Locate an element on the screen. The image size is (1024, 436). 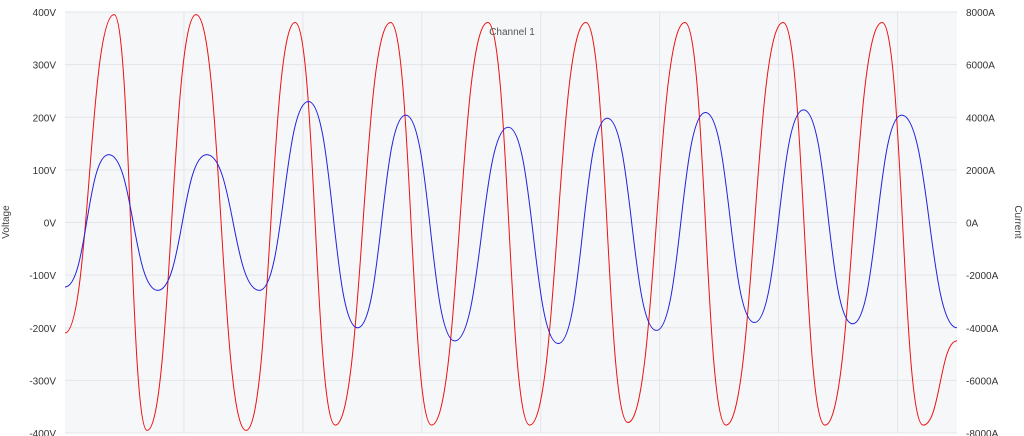
y-tick-label: 0V is located at coordinates (50, 224).